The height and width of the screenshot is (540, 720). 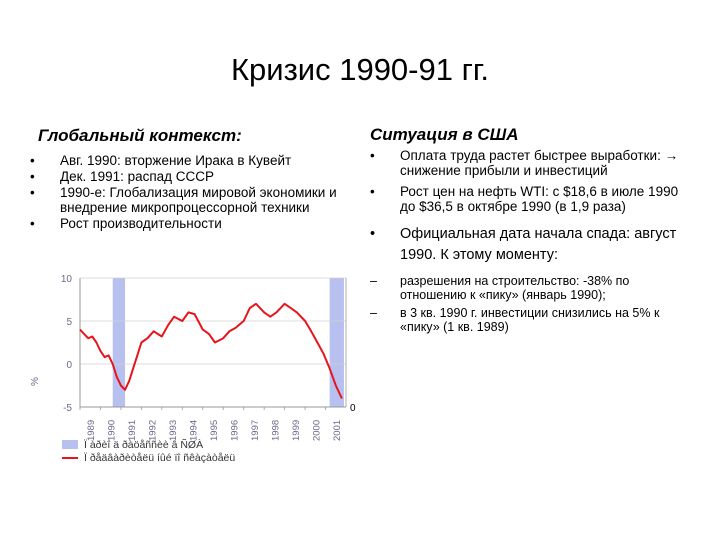 I want to click on x-tick-label: 1989, so click(x=91, y=430).